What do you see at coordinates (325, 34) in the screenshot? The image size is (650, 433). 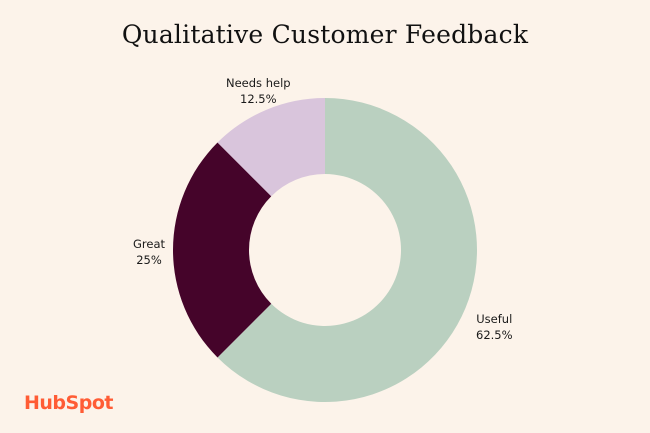 I see `chart-title: Qualitative Customer Feedback` at bounding box center [325, 34].